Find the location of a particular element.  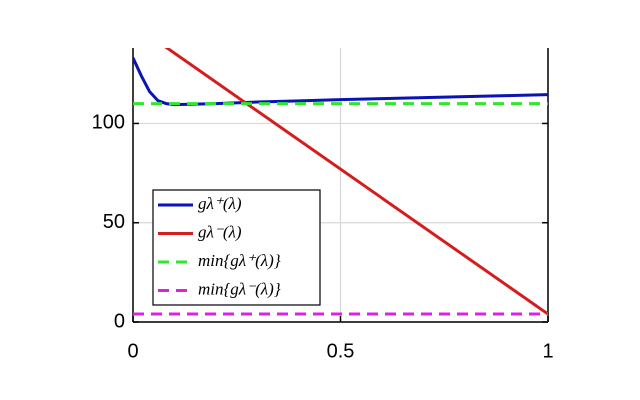

y-tick-label: 0 is located at coordinates (119, 321).